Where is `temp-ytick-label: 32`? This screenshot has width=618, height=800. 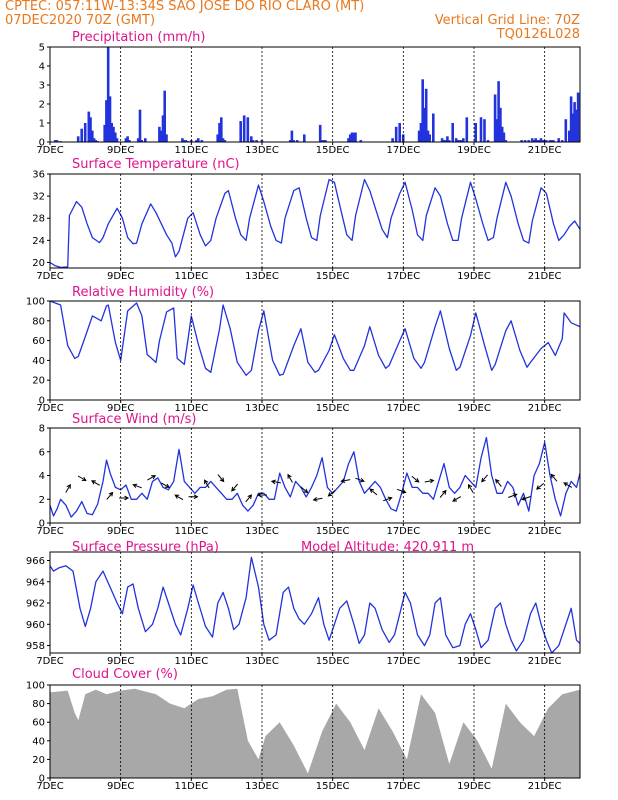
temp-ytick-label: 32 is located at coordinates (38, 197).